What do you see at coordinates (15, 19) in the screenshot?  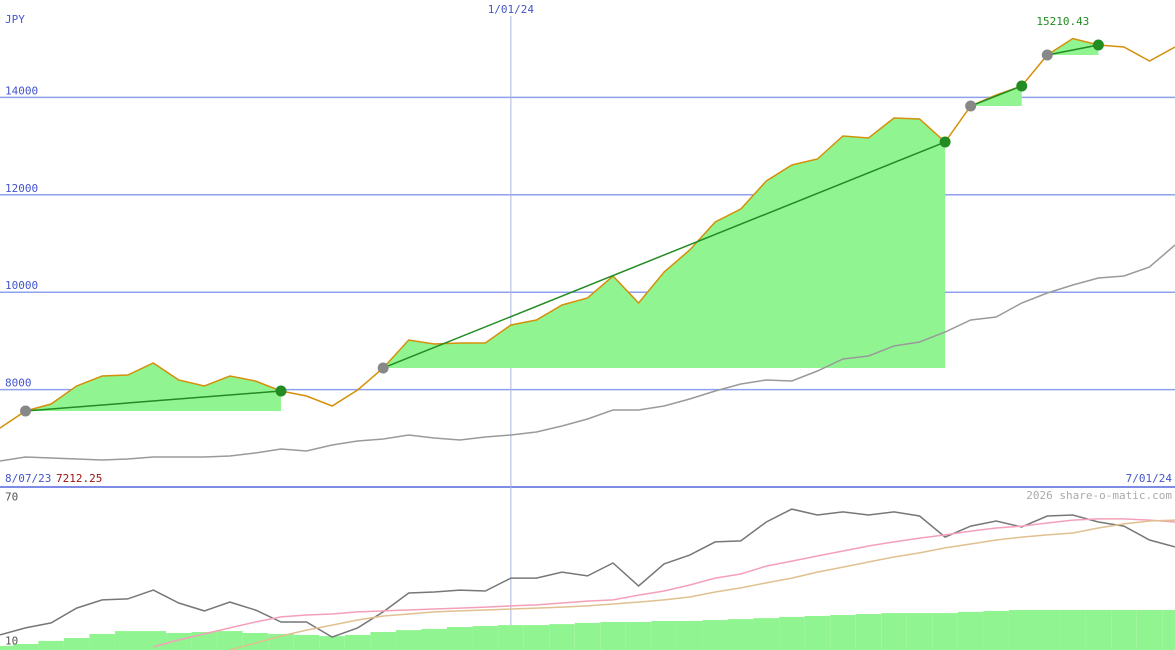 I see `unit-label: JPY` at bounding box center [15, 19].